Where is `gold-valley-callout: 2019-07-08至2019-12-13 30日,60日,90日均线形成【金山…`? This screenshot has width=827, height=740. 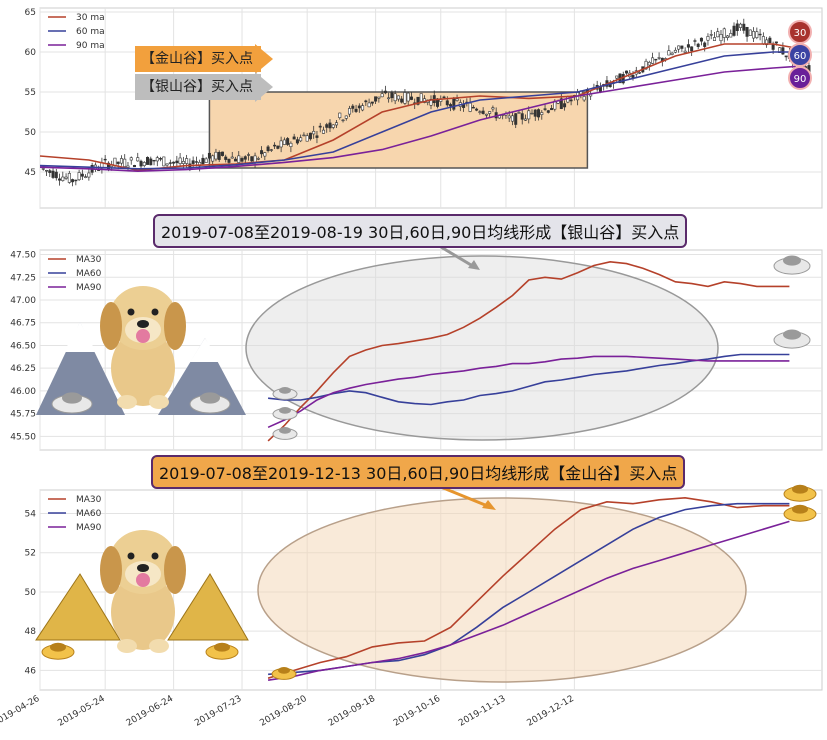
gold-valley-callout: 2019-07-08至2019-12-13 30日,60日,90日均线形成【金山… is located at coordinates (418, 472).